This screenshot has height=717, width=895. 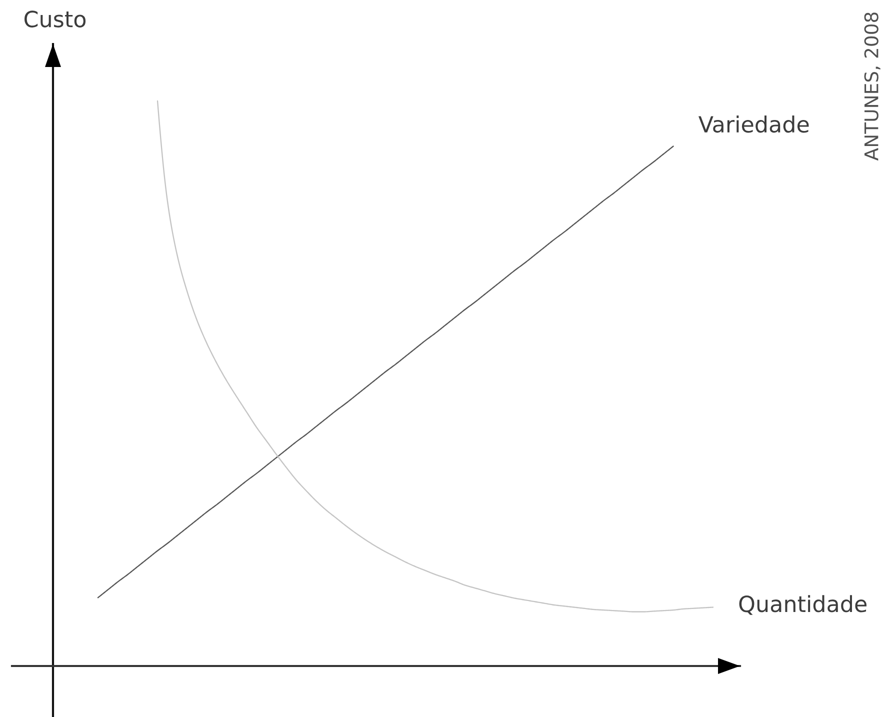 What do you see at coordinates (872, 86) in the screenshot?
I see `text: ANTUNES, 2008` at bounding box center [872, 86].